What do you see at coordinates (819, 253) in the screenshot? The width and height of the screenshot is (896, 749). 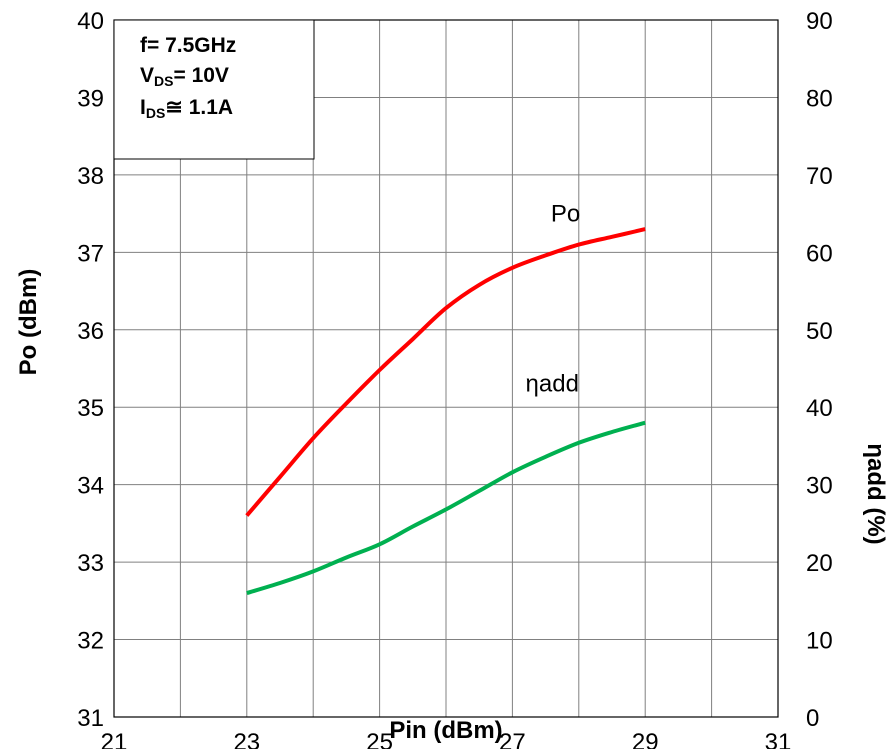 I see `y2-tick-label: 60` at bounding box center [819, 253].